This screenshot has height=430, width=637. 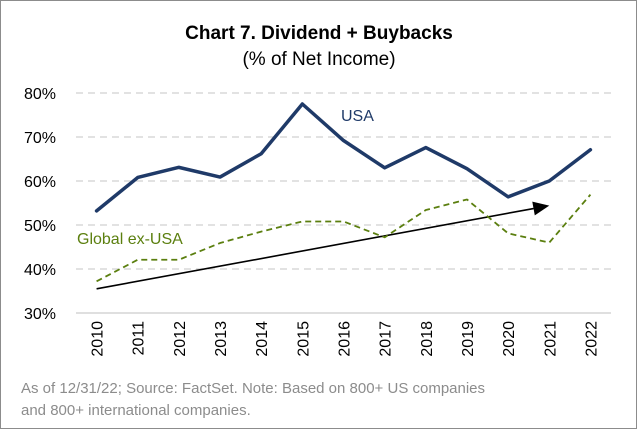 I want to click on x-tick-label: 2010, so click(x=98, y=339).